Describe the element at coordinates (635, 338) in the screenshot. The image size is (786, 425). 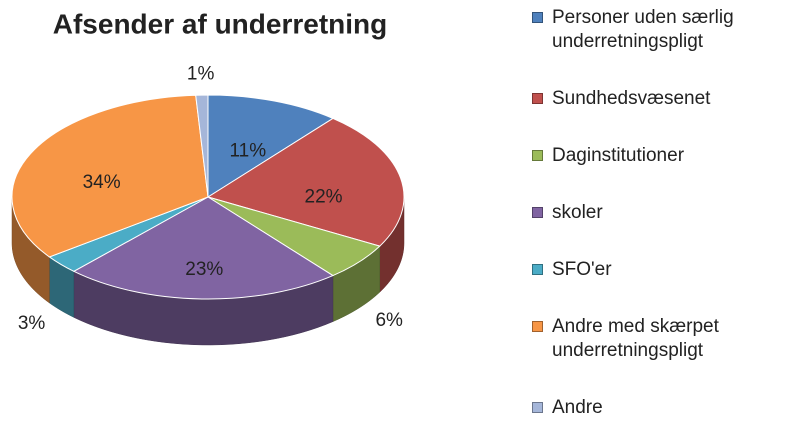
I see `legend-label: Andre med skærpet underretningspligt` at that location.